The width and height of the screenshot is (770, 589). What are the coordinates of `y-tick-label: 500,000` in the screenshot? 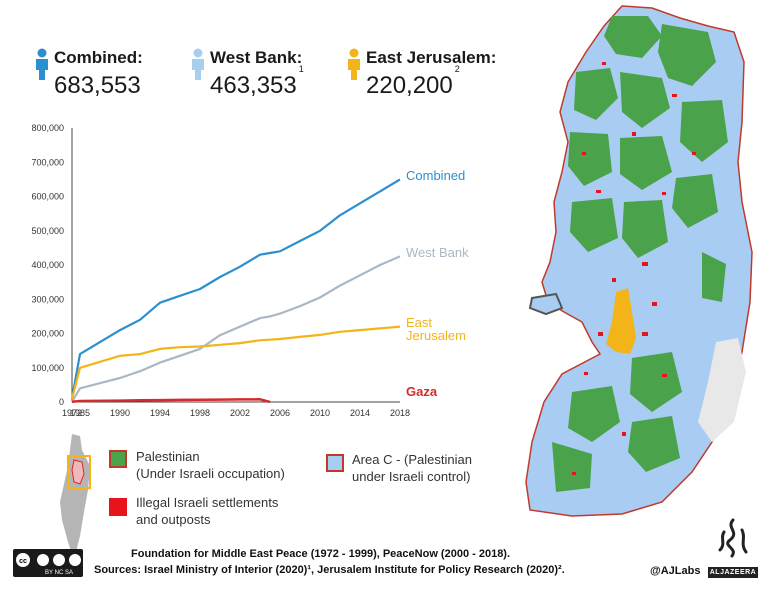 It's located at (47, 231).